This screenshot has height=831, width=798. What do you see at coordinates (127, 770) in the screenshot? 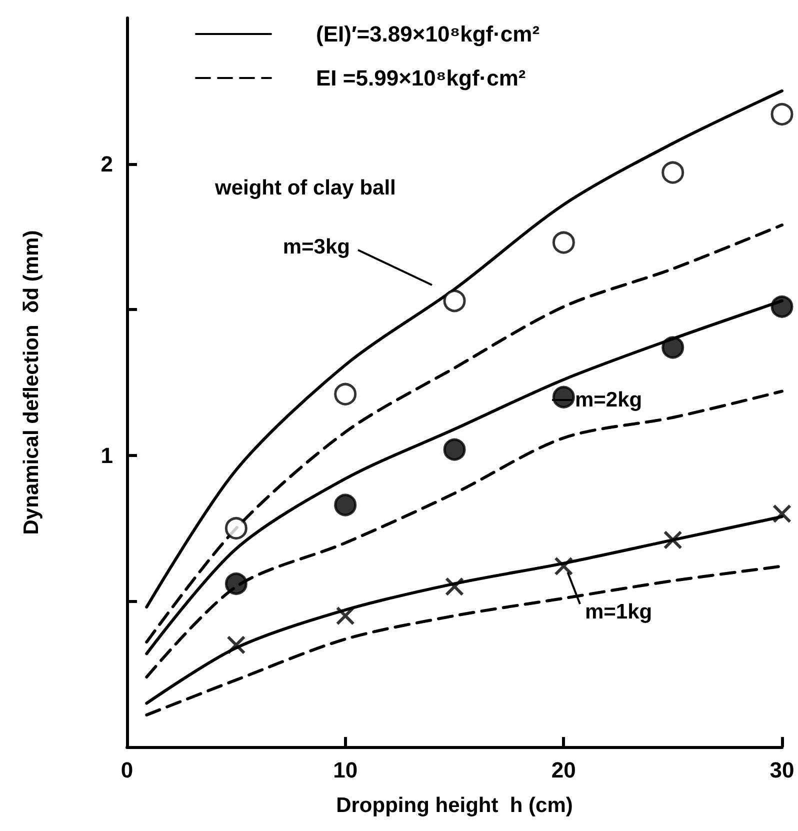
I see `x-tick-label: 0` at bounding box center [127, 770].